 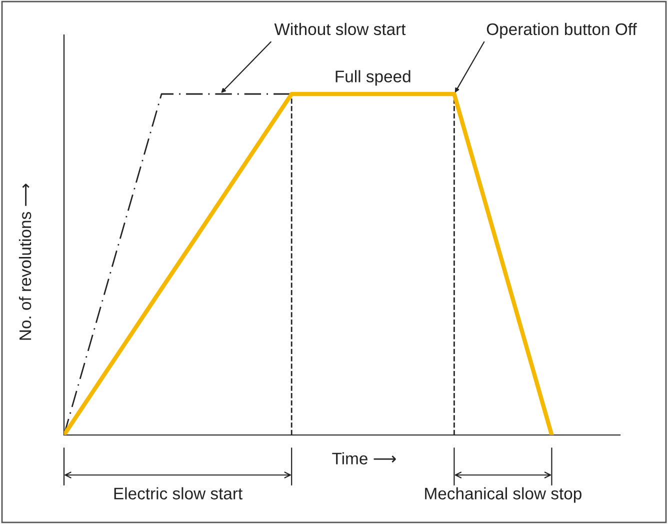 I want to click on text: Electric slow start, so click(x=178, y=493).